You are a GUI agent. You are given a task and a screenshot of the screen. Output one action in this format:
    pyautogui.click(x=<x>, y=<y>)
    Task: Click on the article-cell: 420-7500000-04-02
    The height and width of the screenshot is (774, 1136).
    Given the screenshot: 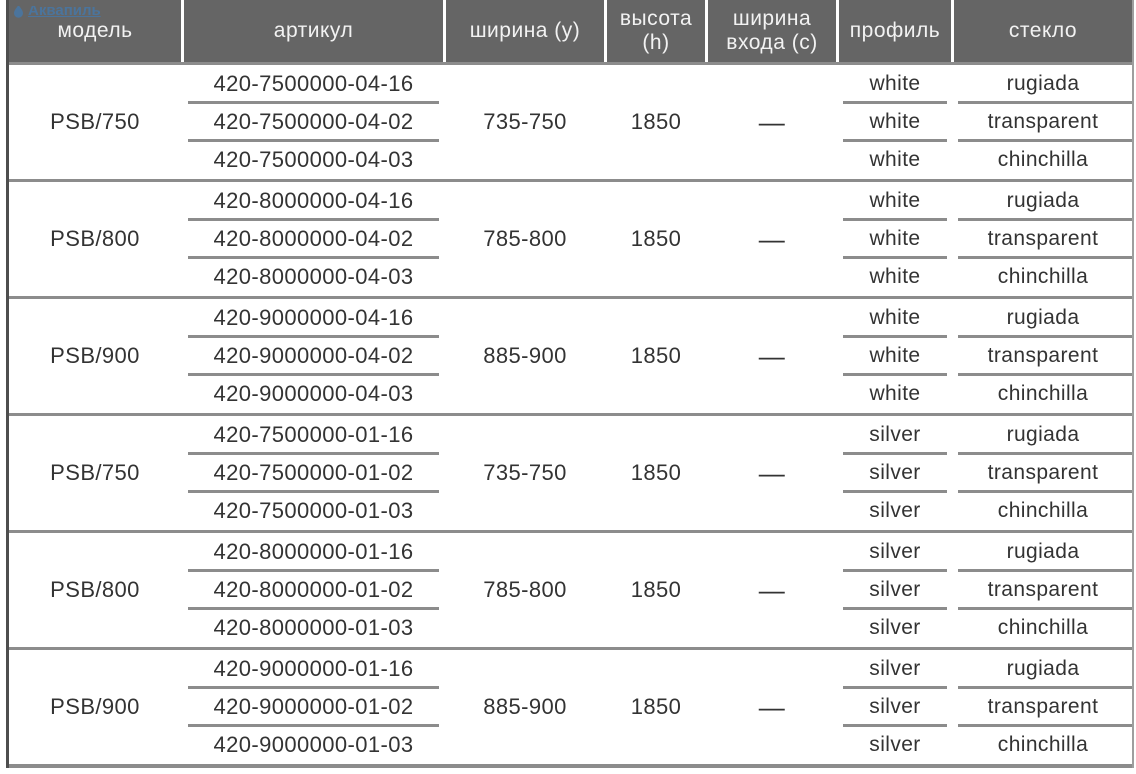 What is the action you would take?
    pyautogui.click(x=313, y=122)
    